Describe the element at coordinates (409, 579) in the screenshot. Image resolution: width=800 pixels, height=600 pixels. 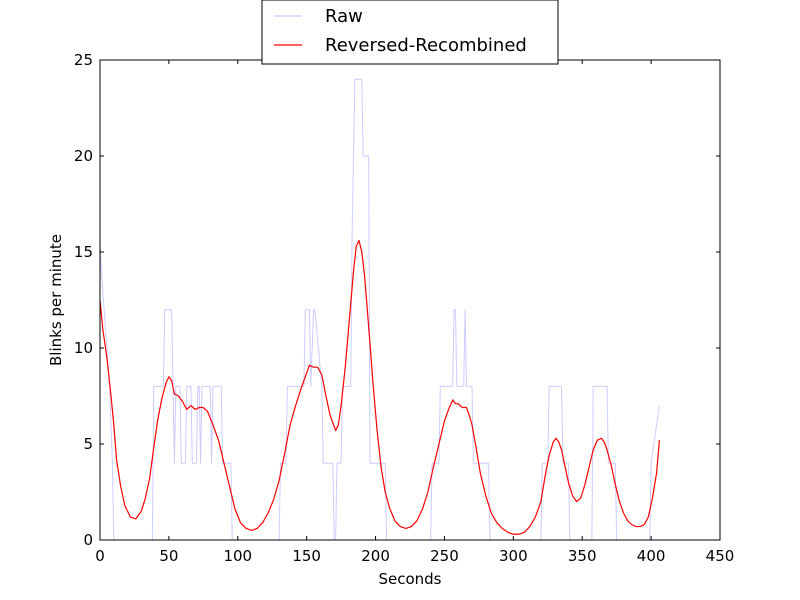
I see `x-axis-title: Seconds` at that location.